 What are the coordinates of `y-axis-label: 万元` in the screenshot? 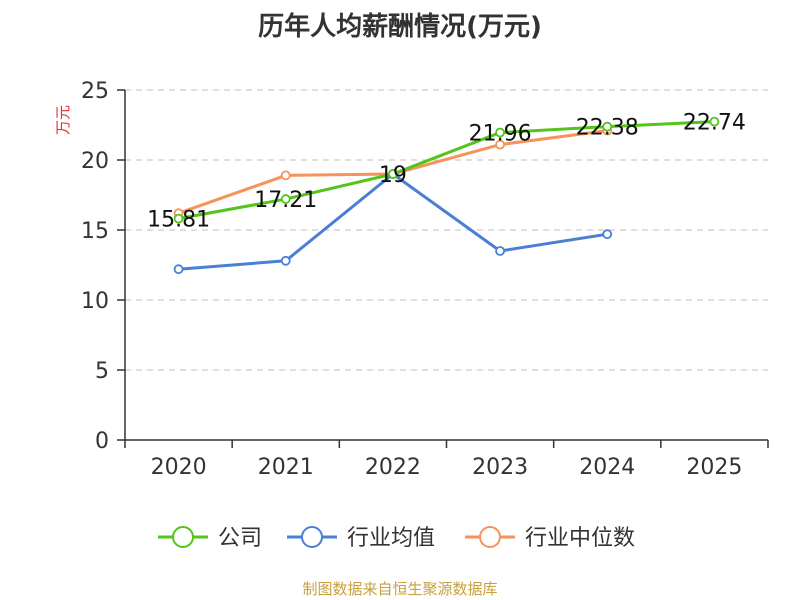 It's located at (63, 120).